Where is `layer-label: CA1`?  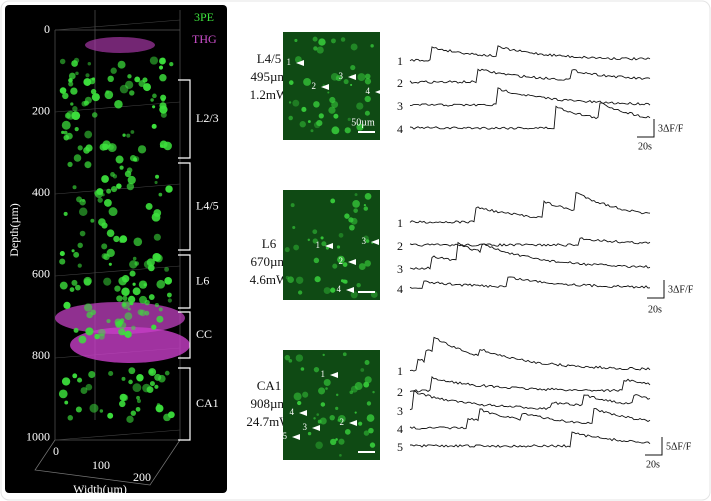 layer-label: CA1 is located at coordinates (207, 403).